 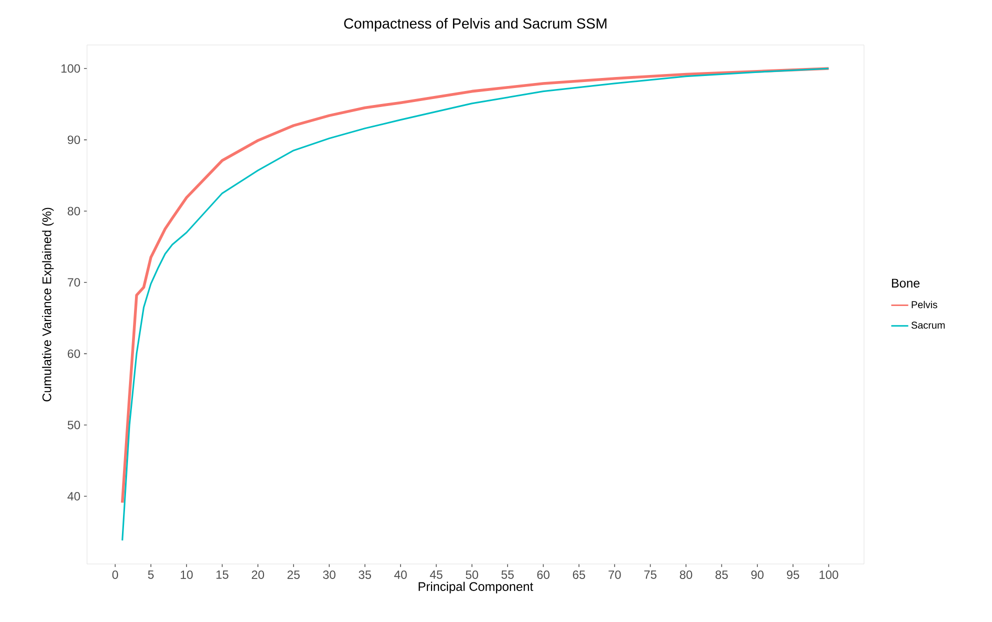 I want to click on x-tick-label: 80, so click(x=686, y=574).